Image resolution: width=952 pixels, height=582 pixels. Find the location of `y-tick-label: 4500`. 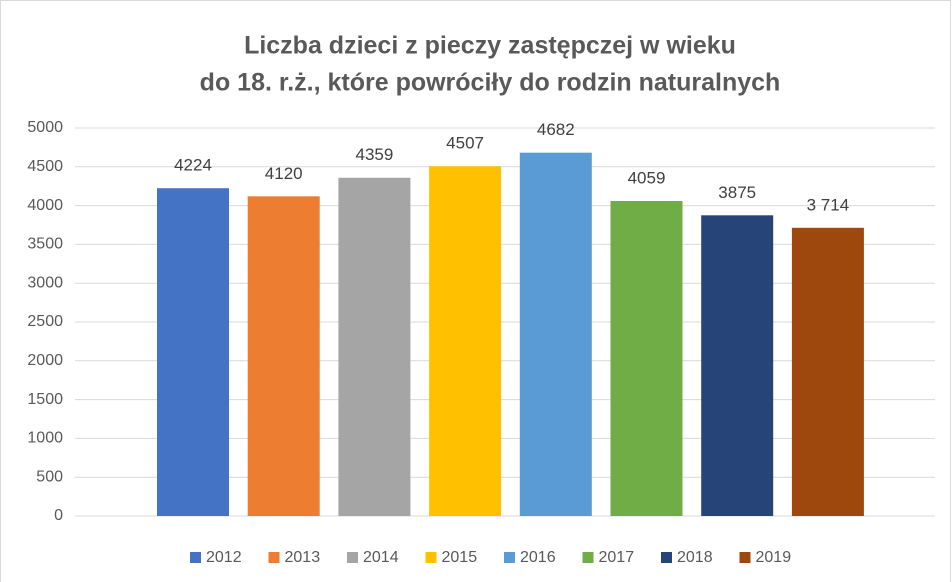

y-tick-label: 4500 is located at coordinates (45, 166).